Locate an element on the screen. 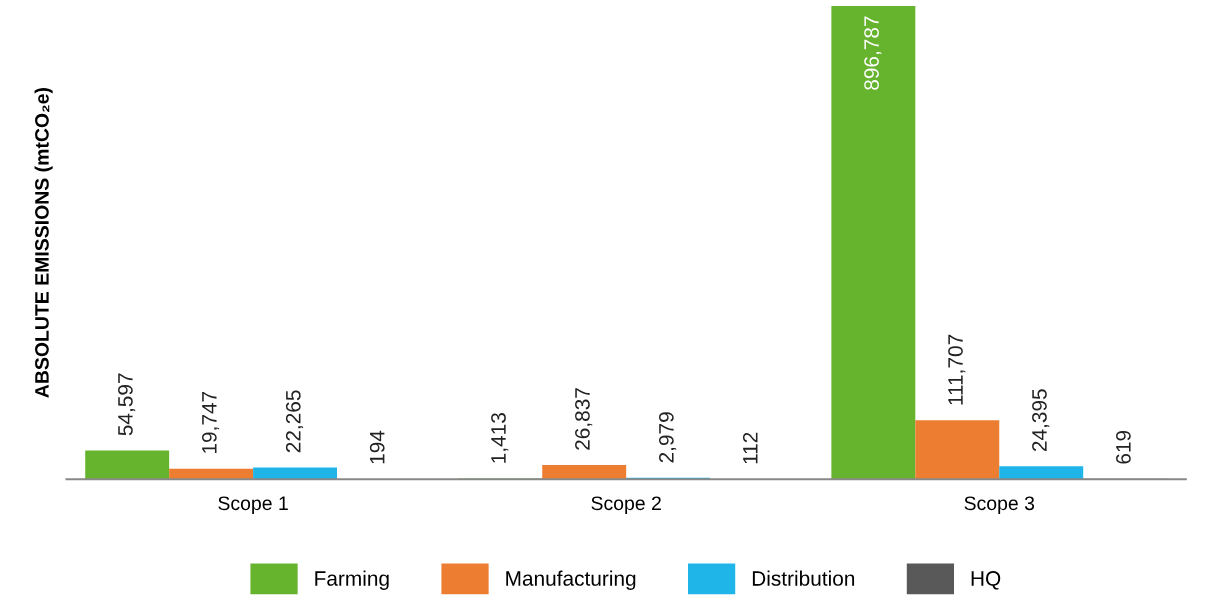 The height and width of the screenshot is (599, 1210). x-tick-label: Scope 2 is located at coordinates (626, 505).